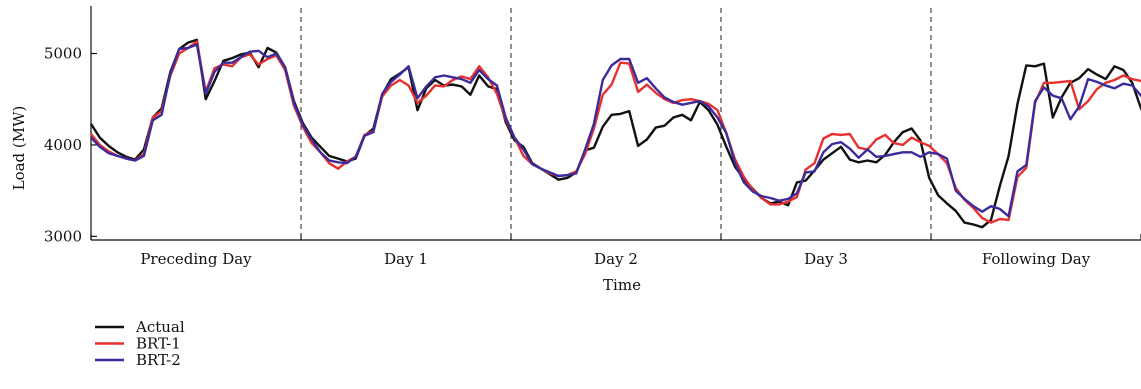 This screenshot has width=1141, height=389. What do you see at coordinates (1036, 259) in the screenshot?
I see `x-tick-label: Following Day` at bounding box center [1036, 259].